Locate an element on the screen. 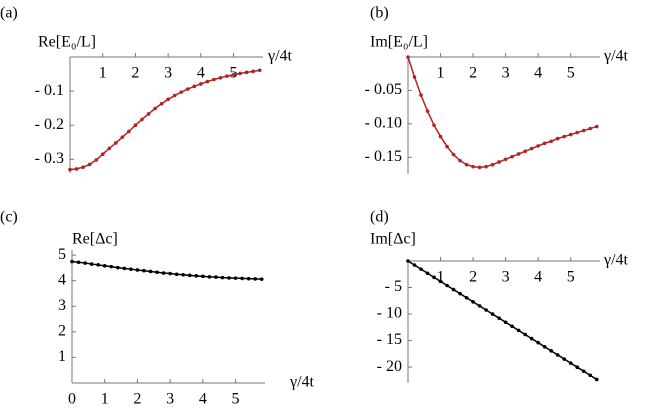  y-axis-label: Re[E₀/L] is located at coordinates (67, 42).